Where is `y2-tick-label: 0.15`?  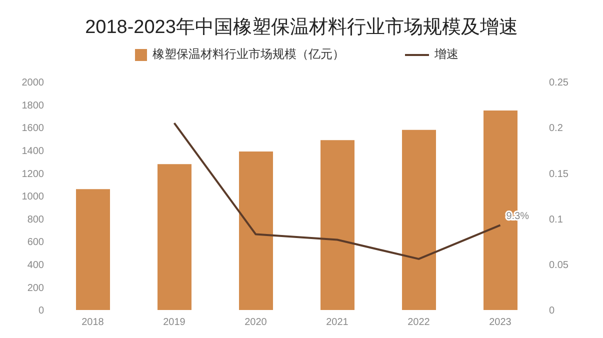
y2-tick-label: 0.15 is located at coordinates (559, 174).